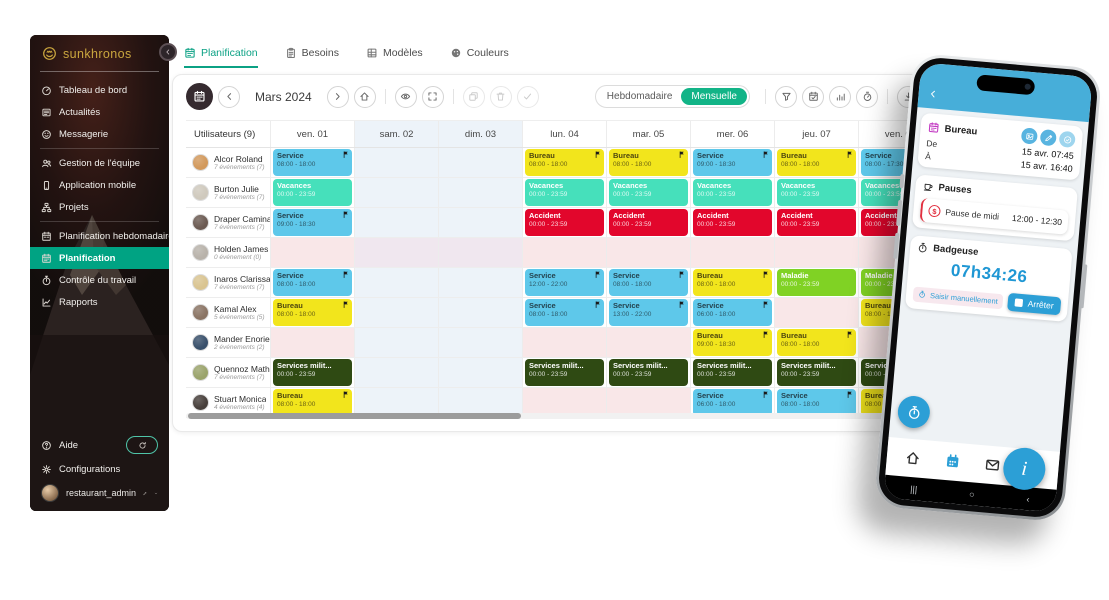 The image size is (1109, 600). I want to click on schedule-cell: Service 13:00 - 22:00, so click(649, 312).